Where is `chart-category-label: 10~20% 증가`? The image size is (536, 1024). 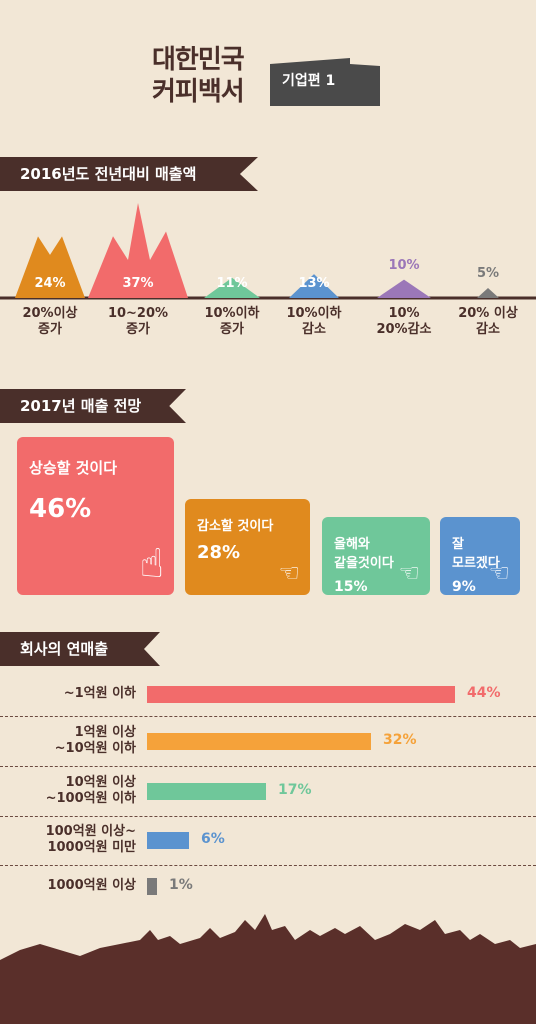
chart-category-label: 10~20% 증가 is located at coordinates (138, 321).